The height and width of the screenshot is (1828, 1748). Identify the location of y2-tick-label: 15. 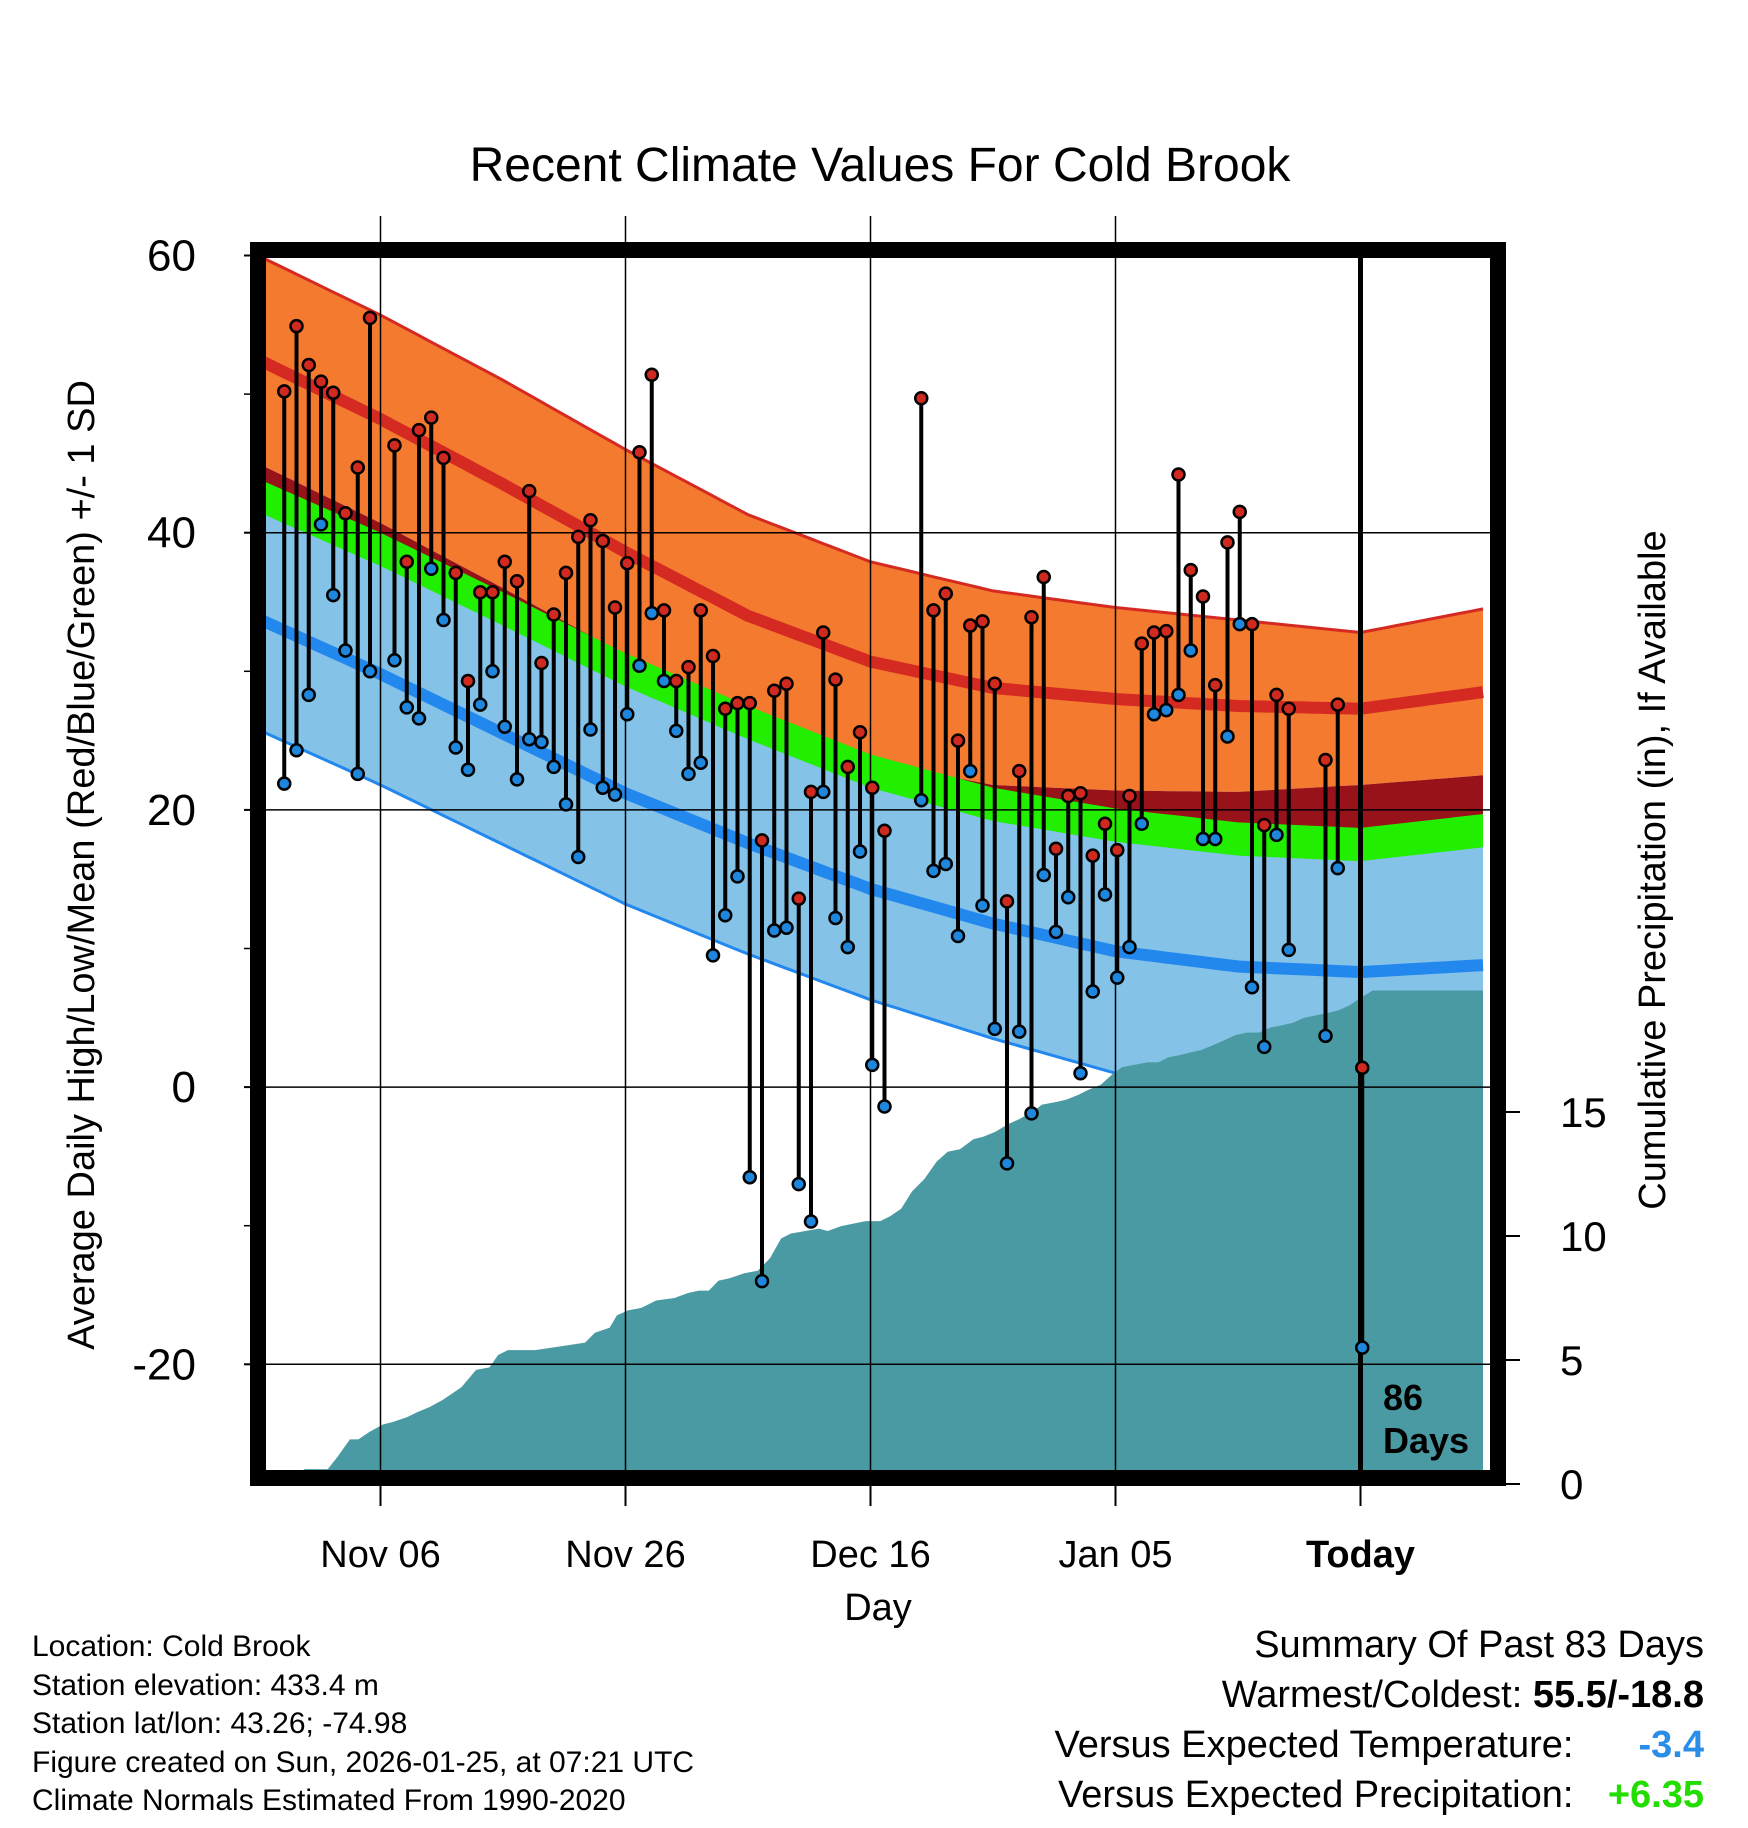
(1583, 1112).